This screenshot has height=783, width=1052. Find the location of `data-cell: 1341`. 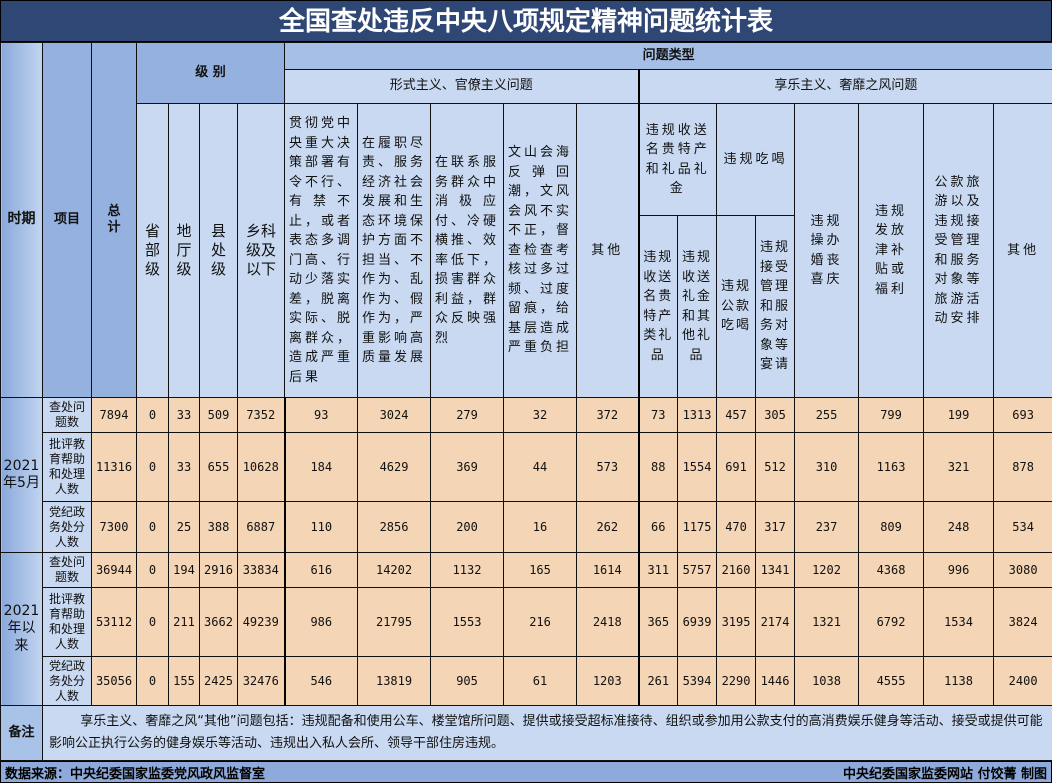

data-cell: 1341 is located at coordinates (775, 570).